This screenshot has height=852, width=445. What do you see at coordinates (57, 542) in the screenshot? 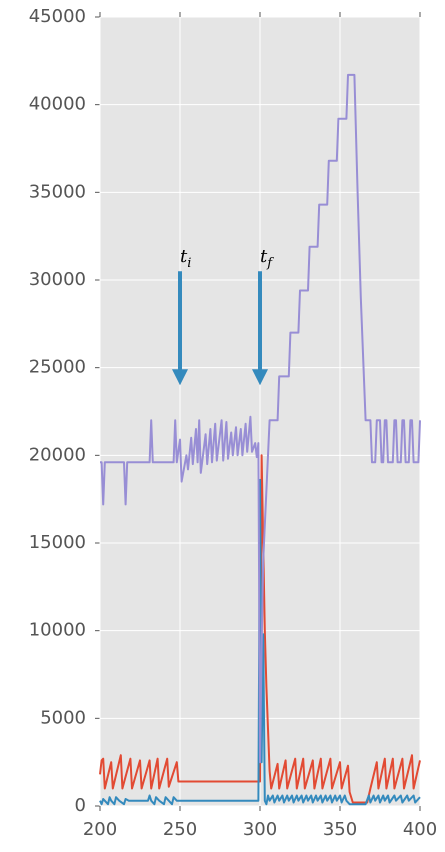
I see `y-tick-label: 15000` at bounding box center [57, 542].